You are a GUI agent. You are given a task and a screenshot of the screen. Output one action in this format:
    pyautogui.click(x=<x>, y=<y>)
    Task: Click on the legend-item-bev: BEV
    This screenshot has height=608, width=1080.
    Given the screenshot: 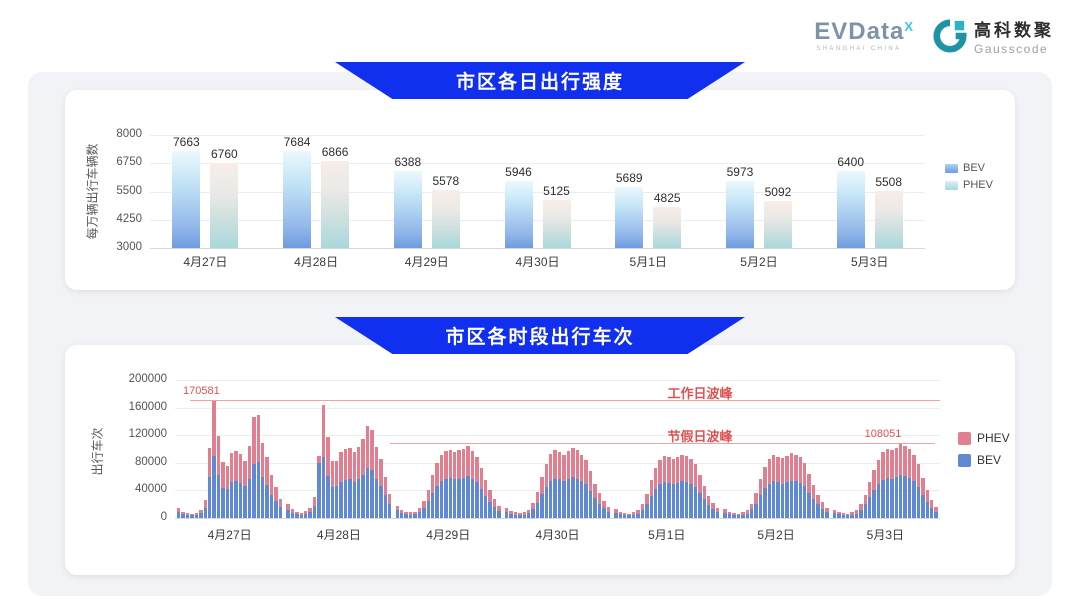 What is the action you would take?
    pyautogui.click(x=984, y=460)
    